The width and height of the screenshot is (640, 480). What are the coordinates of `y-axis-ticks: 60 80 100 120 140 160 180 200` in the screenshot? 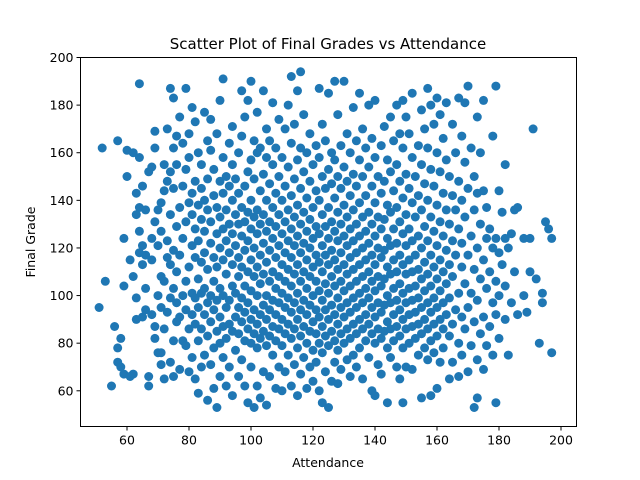 It's located at (65, 224).